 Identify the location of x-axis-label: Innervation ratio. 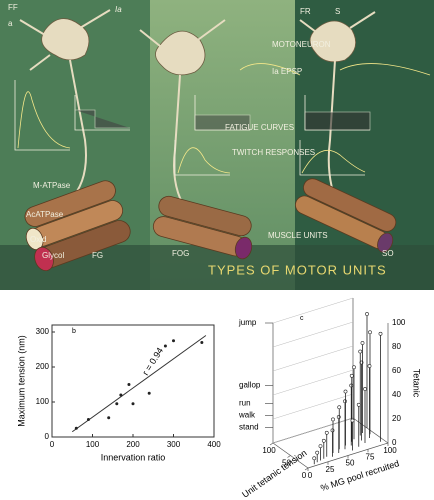
(133, 457).